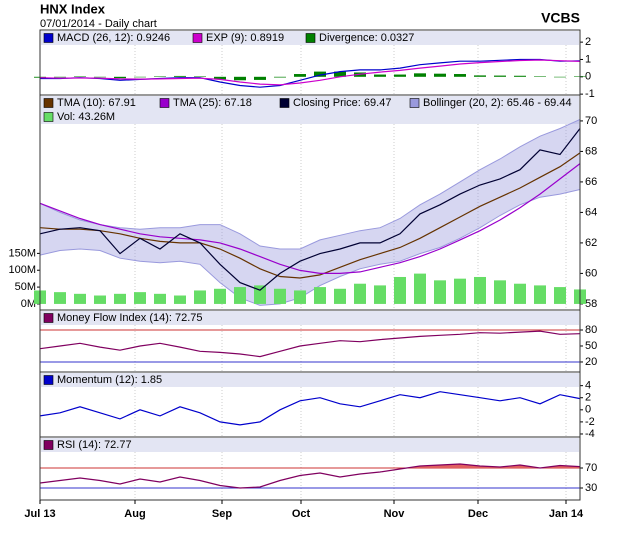  I want to click on y-tick-label: 20, so click(591, 362).